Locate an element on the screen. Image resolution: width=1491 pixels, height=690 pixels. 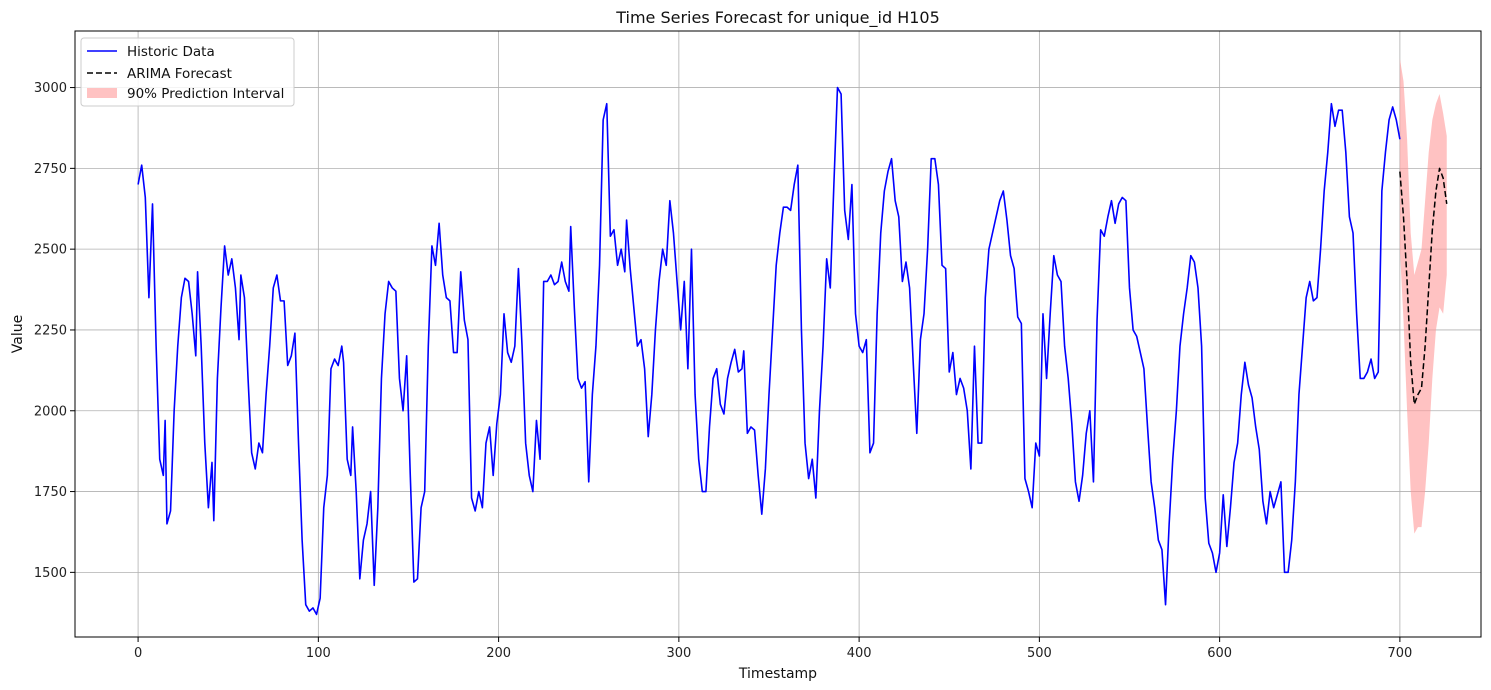
legend-box is located at coordinates (187, 72).